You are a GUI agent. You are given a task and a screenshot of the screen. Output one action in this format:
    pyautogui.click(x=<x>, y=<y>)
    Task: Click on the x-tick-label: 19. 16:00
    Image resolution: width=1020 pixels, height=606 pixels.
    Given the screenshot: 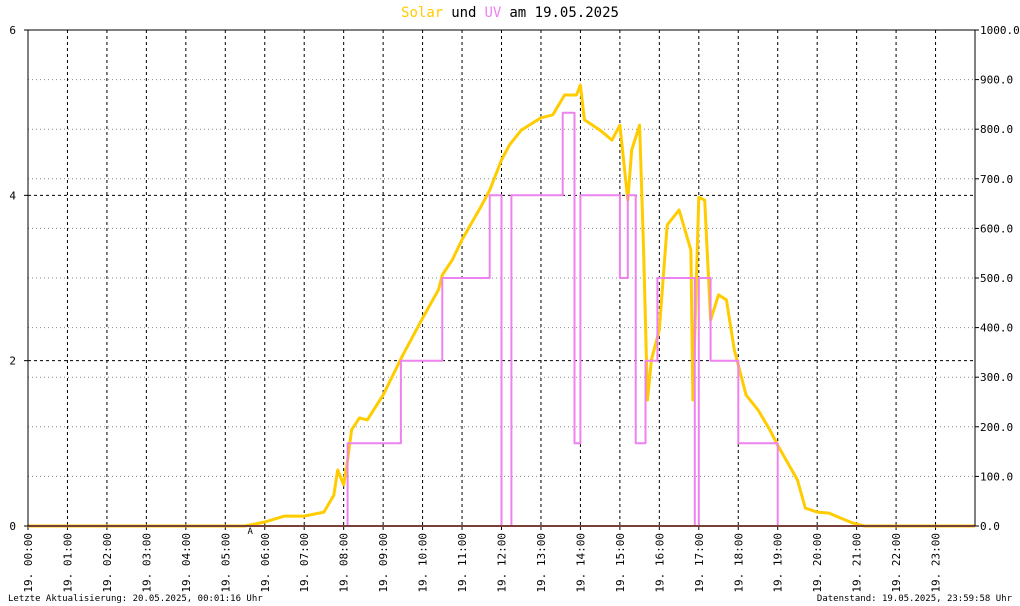 What is the action you would take?
    pyautogui.click(x=659, y=563)
    